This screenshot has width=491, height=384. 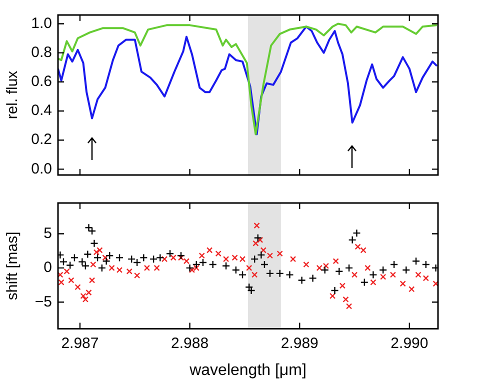 I want to click on x-axis-title: wavelength [μm], so click(x=247, y=370).